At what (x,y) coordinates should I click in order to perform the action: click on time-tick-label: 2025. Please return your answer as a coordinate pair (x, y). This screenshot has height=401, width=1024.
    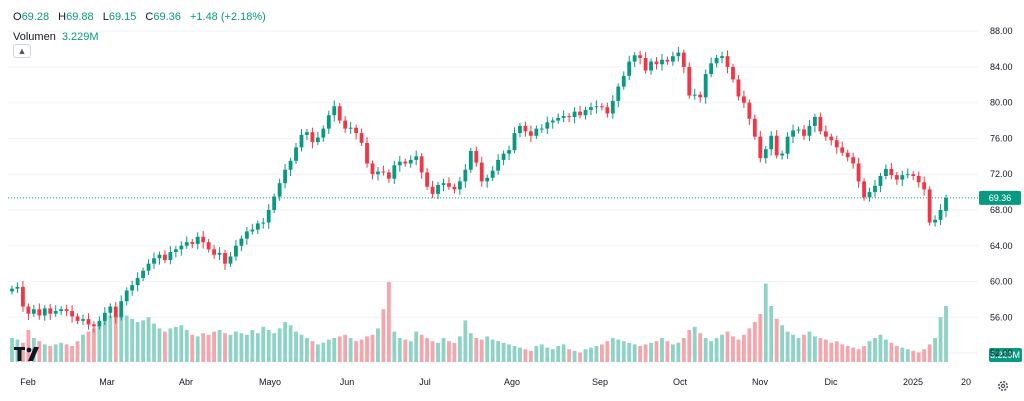
    Looking at the image, I should click on (913, 382).